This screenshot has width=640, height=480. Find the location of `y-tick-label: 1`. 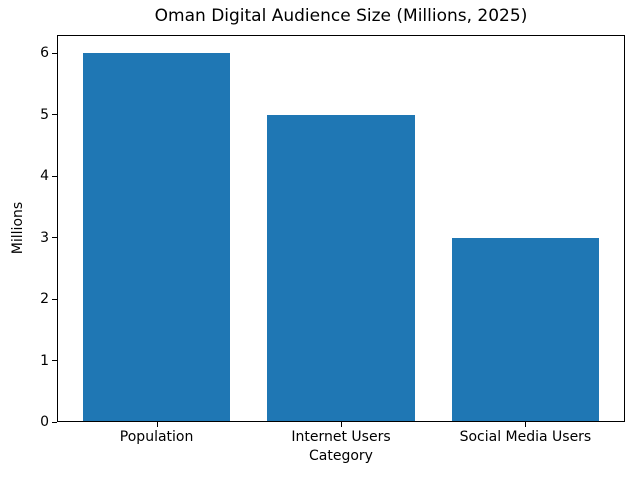

y-tick-label: 1 is located at coordinates (44, 360).